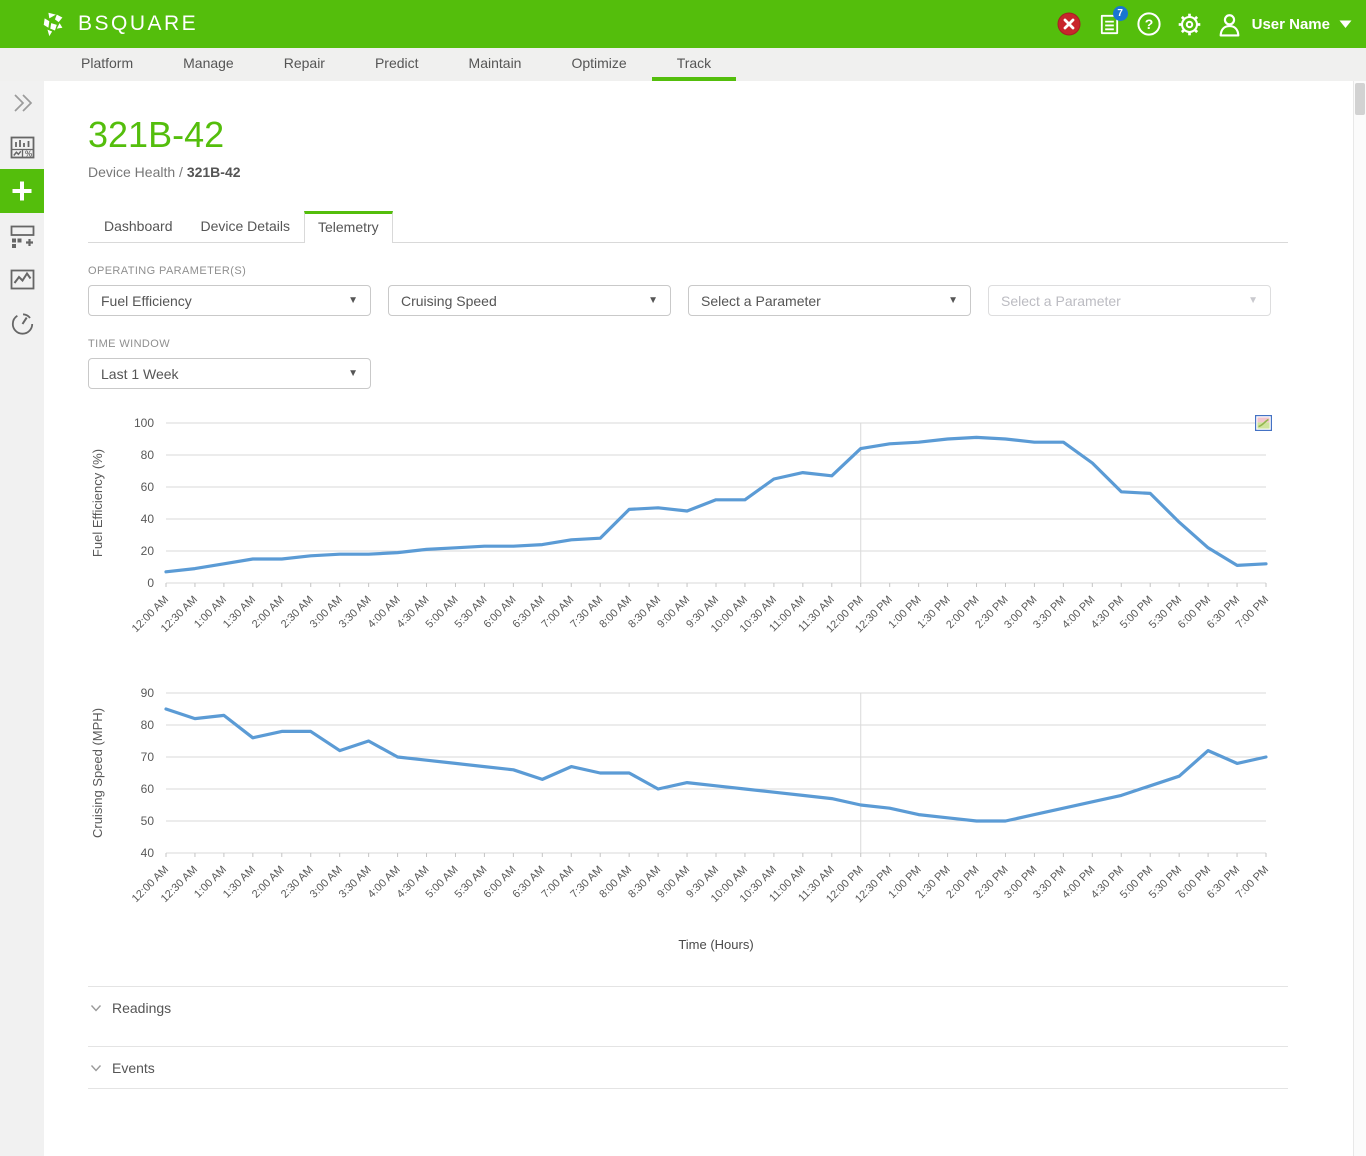 This screenshot has height=1156, width=1366. Describe the element at coordinates (1129, 300) in the screenshot. I see `parameter-dropdown-4: Select a Parameter ▼` at that location.